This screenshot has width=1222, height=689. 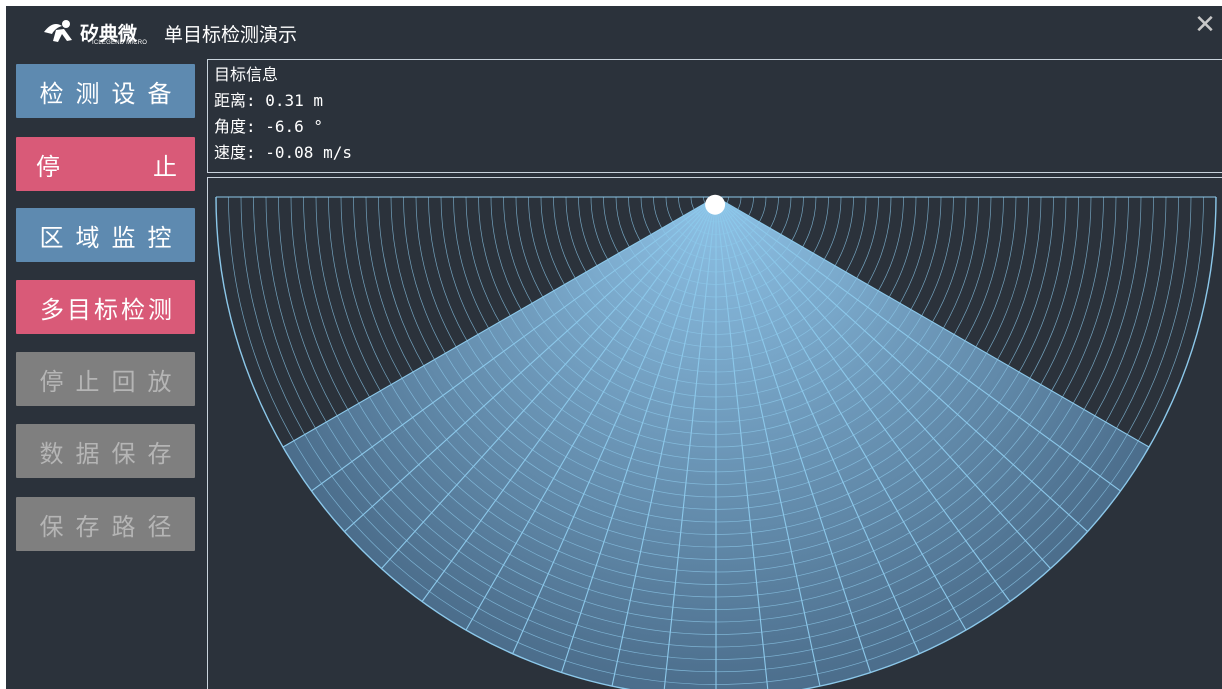 What do you see at coordinates (715, 204) in the screenshot?
I see `radar-target-point` at bounding box center [715, 204].